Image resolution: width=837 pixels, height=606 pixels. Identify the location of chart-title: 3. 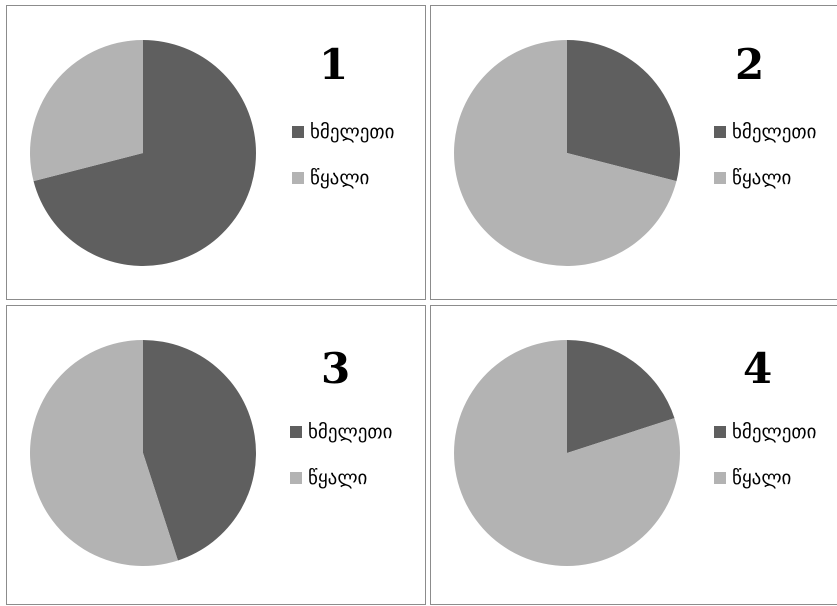
(336, 368).